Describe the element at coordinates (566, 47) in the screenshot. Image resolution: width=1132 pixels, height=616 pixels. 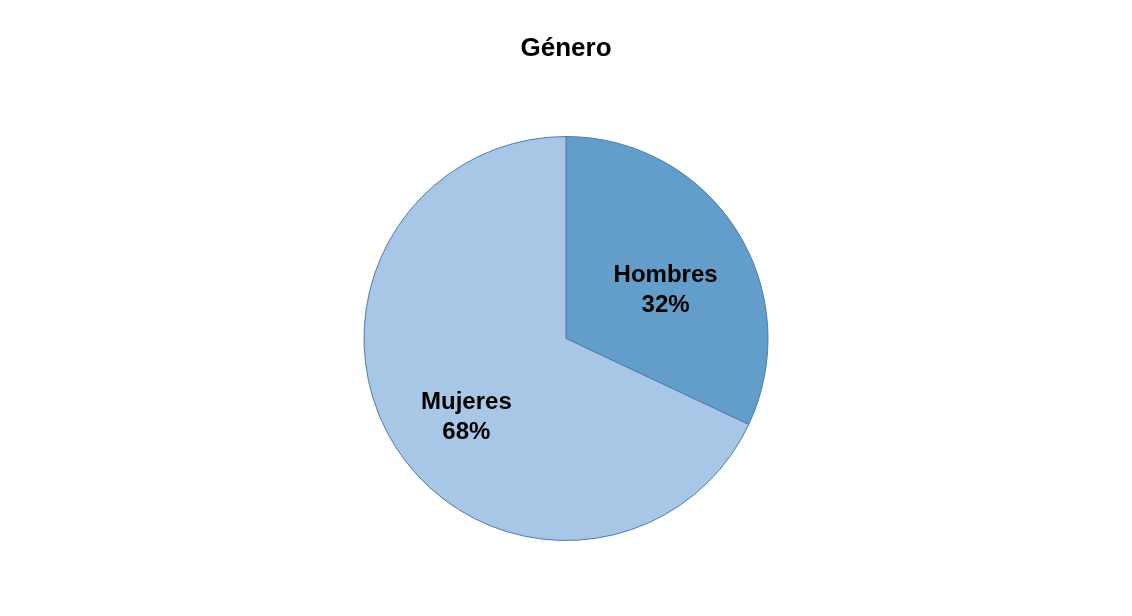
I see `chart-title: Género` at that location.